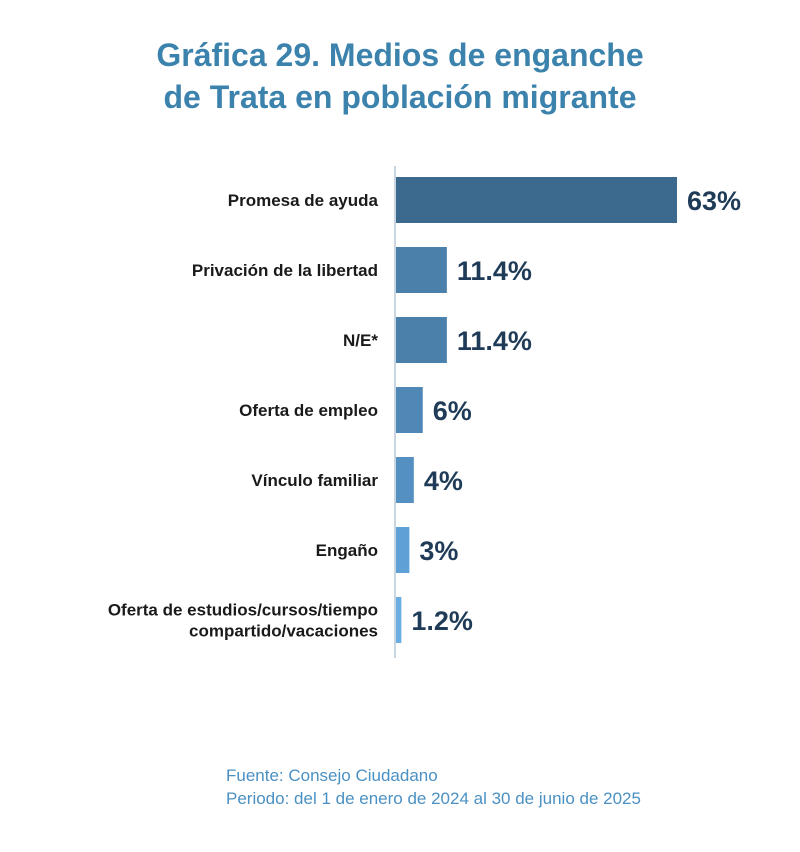 This screenshot has width=800, height=852. Describe the element at coordinates (308, 410) in the screenshot. I see `category-label: Oferta de empleo` at that location.